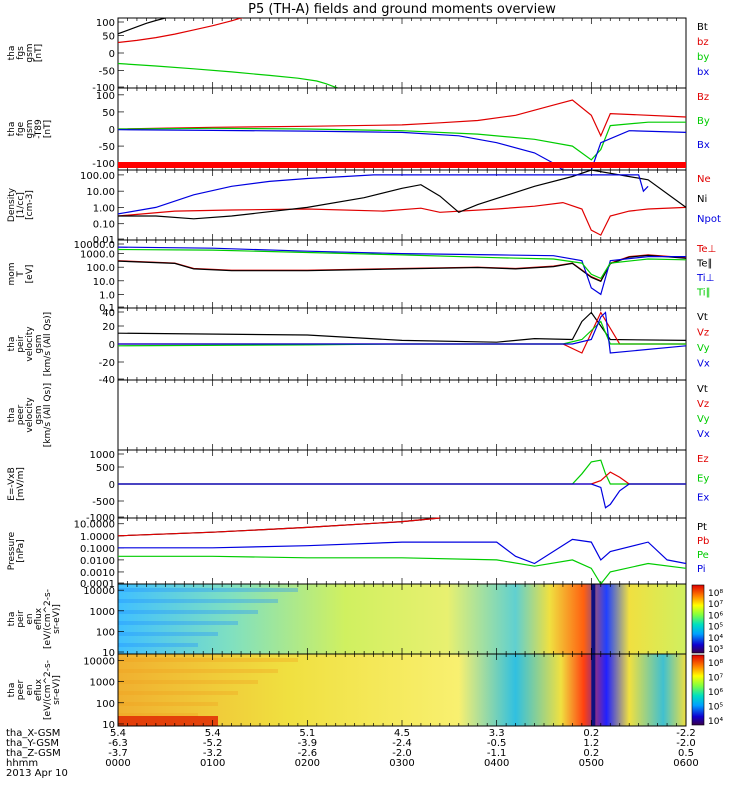 Image resolution: width=750 pixels, height=800 pixels. I want to click on legend-label: Ni, so click(702, 199).